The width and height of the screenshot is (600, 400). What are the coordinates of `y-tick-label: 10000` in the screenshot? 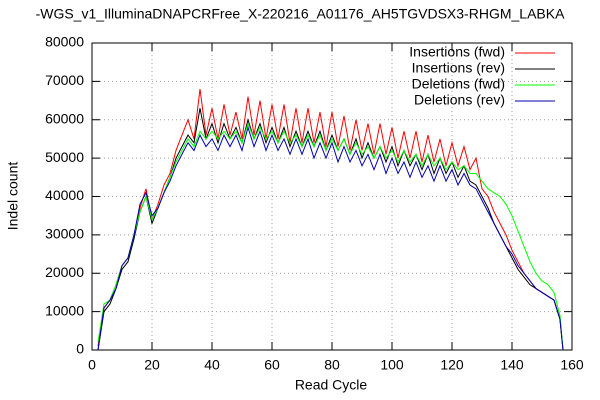 It's located at (64, 310).